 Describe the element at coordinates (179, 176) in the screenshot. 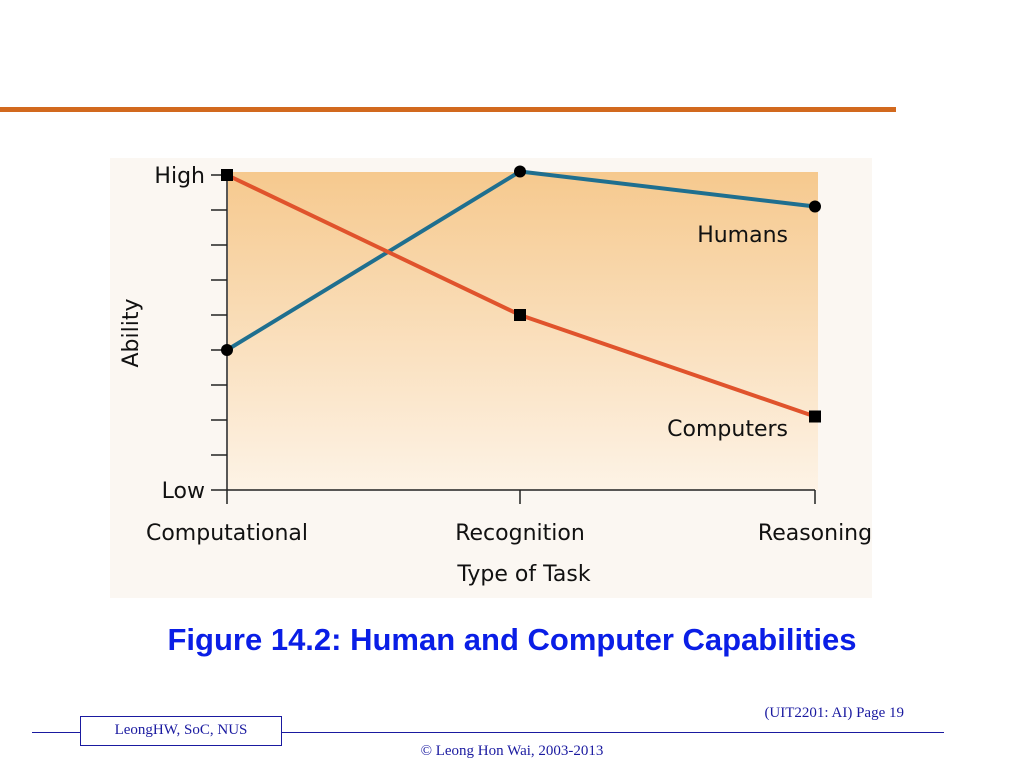

I see `y-tick-label-high: High` at that location.